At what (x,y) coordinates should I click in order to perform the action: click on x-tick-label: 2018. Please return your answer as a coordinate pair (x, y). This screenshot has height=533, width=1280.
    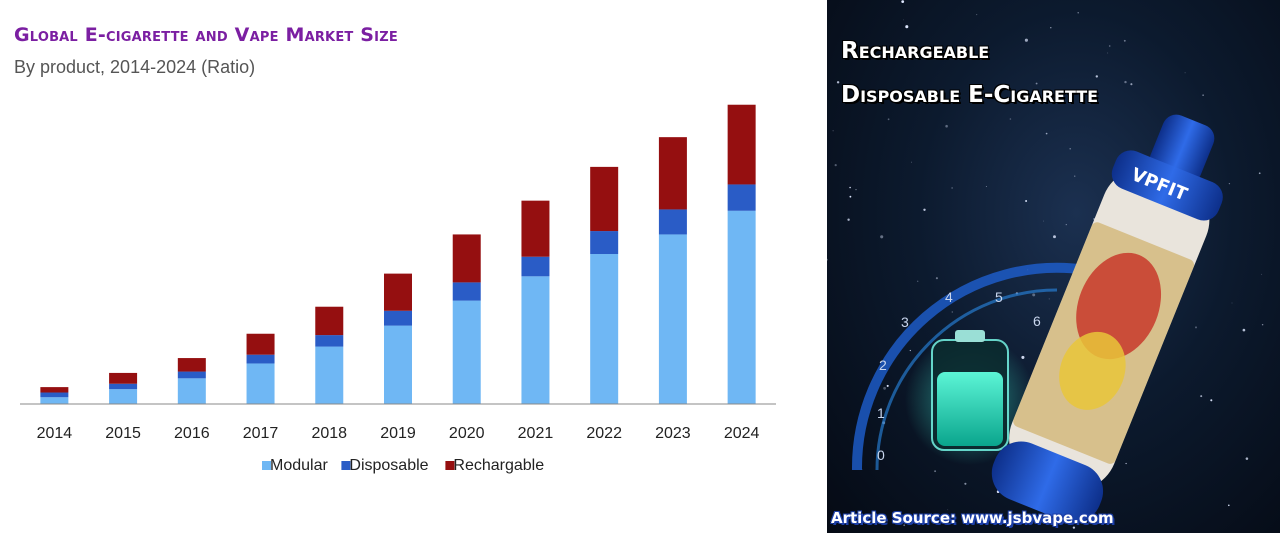
    Looking at the image, I should click on (329, 433).